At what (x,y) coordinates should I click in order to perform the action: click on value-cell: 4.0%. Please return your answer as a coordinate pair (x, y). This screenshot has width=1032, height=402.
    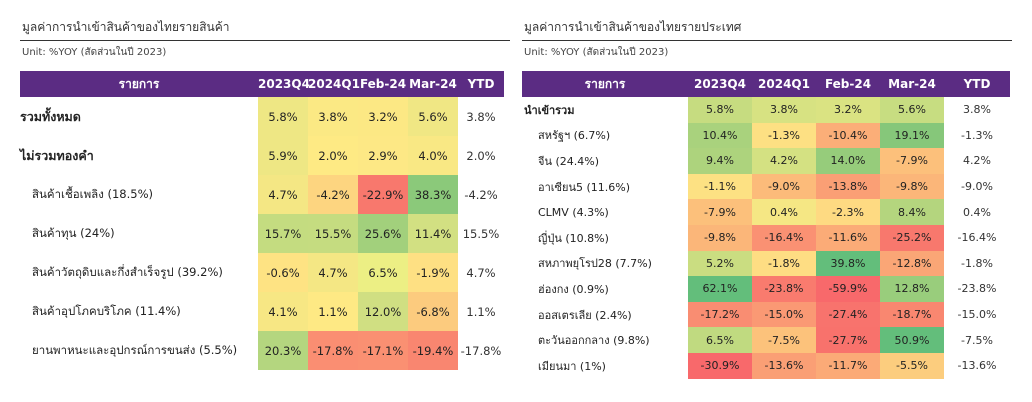
    Looking at the image, I should click on (433, 155).